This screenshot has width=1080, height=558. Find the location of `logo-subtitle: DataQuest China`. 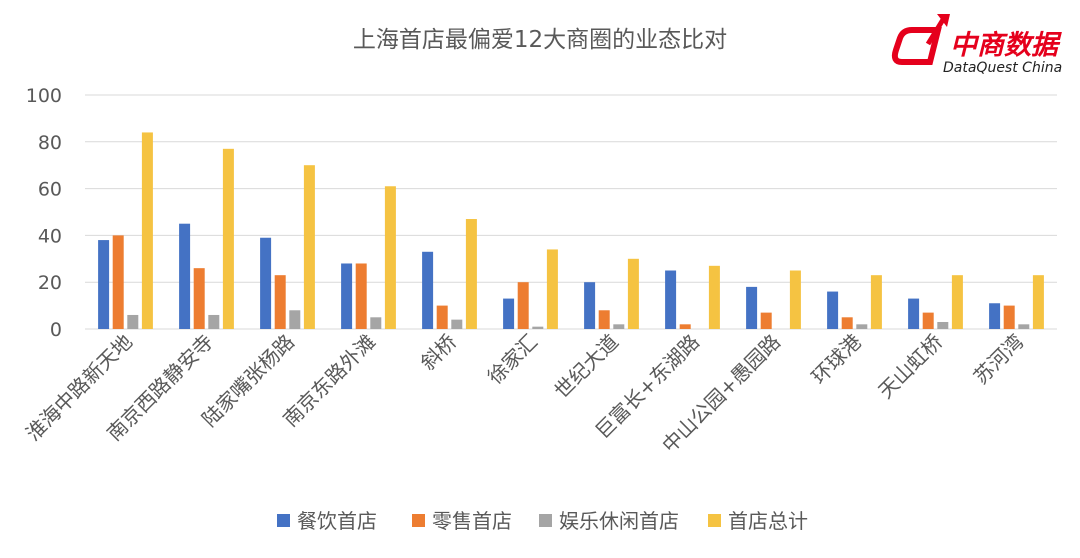

logo-subtitle: DataQuest China is located at coordinates (1002, 68).